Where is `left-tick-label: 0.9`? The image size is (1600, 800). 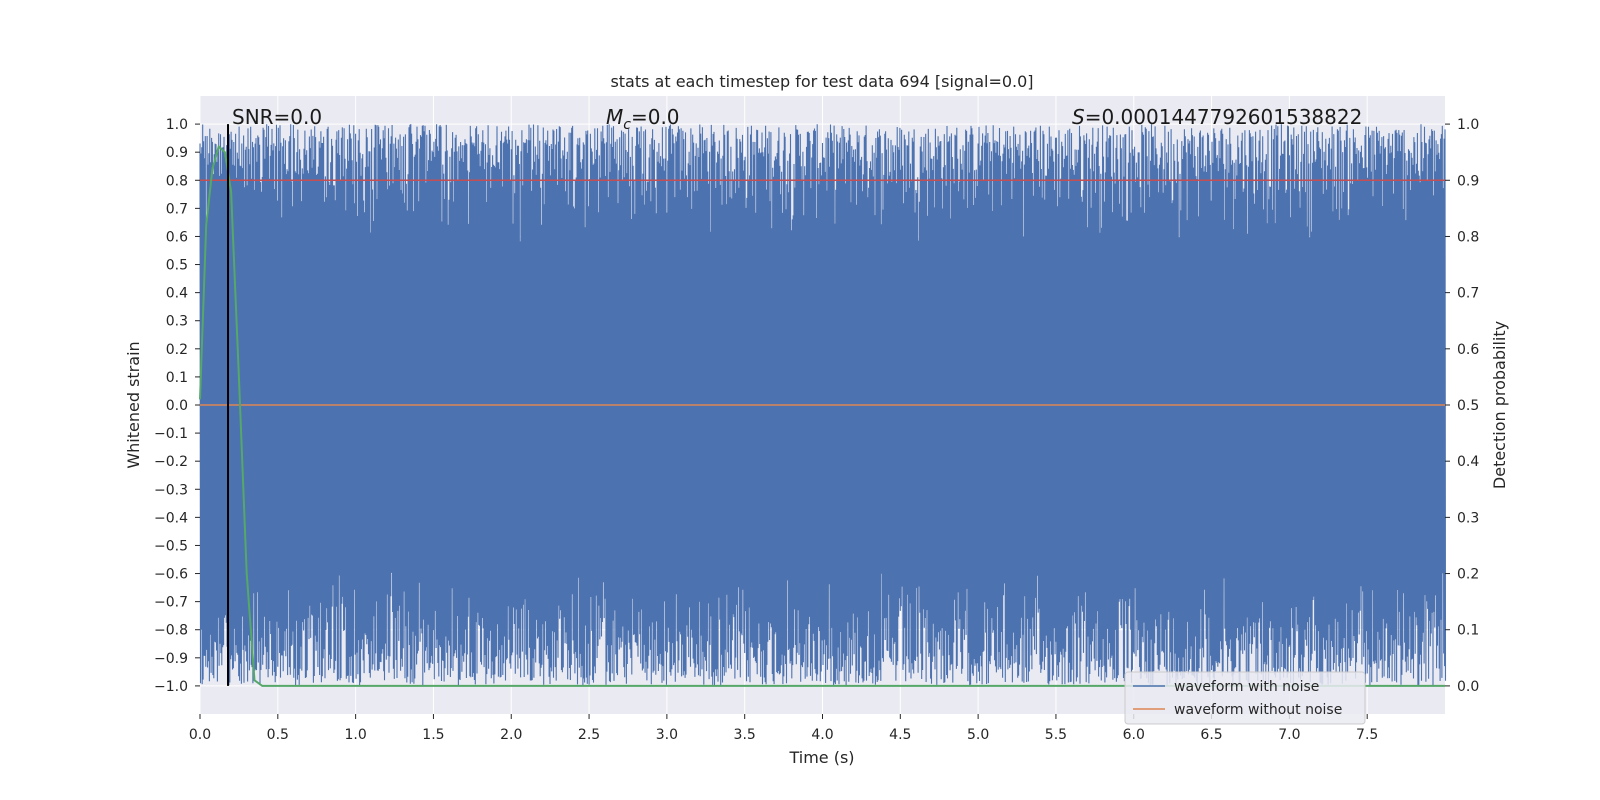
left-tick-label: 0.9 is located at coordinates (177, 153).